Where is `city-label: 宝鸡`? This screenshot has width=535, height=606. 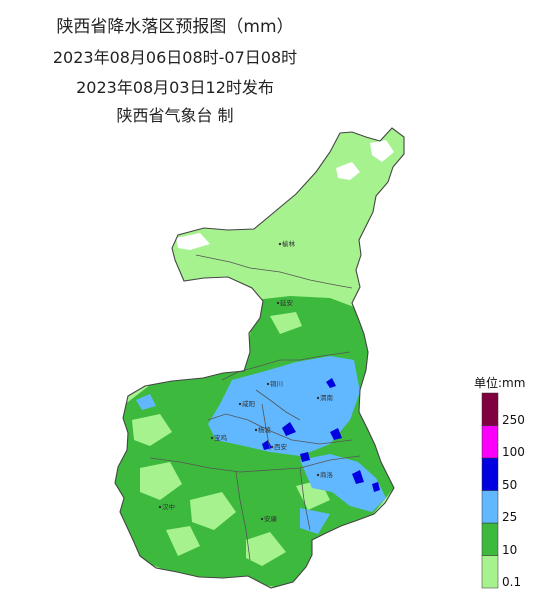 city-label: 宝鸡 is located at coordinates (221, 437).